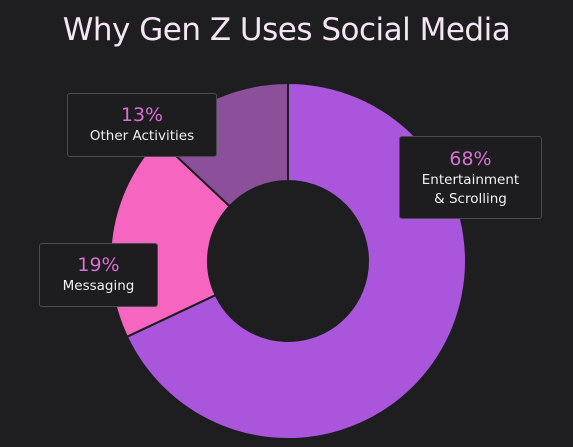 This screenshot has height=447, width=573. Describe the element at coordinates (286, 30) in the screenshot. I see `chart-title: Why Gen Z Uses Social Media` at that location.